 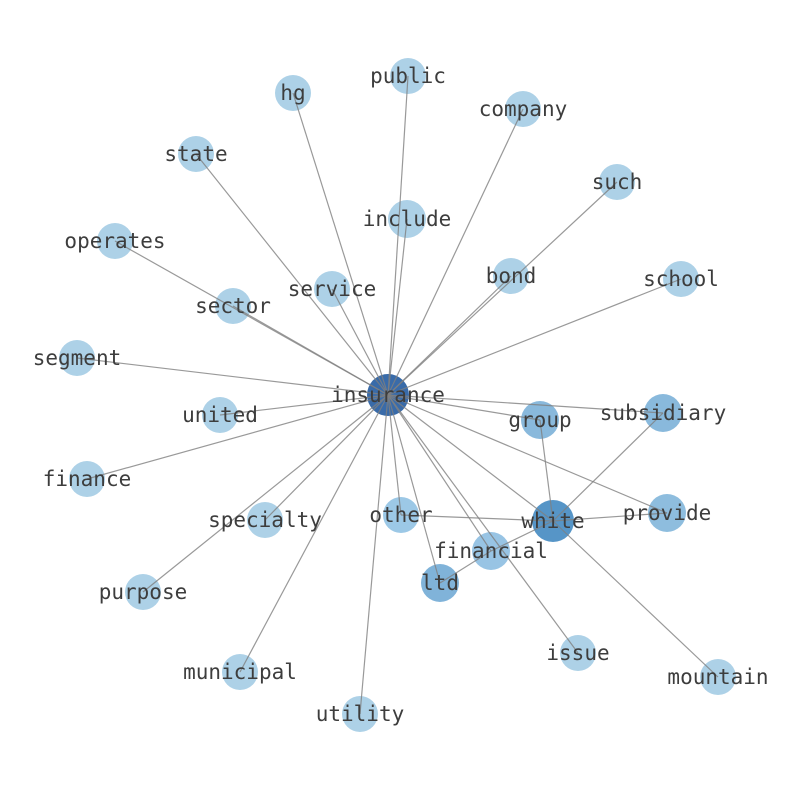 What do you see at coordinates (408, 76) in the screenshot?
I see `node-label-public: public` at bounding box center [408, 76].